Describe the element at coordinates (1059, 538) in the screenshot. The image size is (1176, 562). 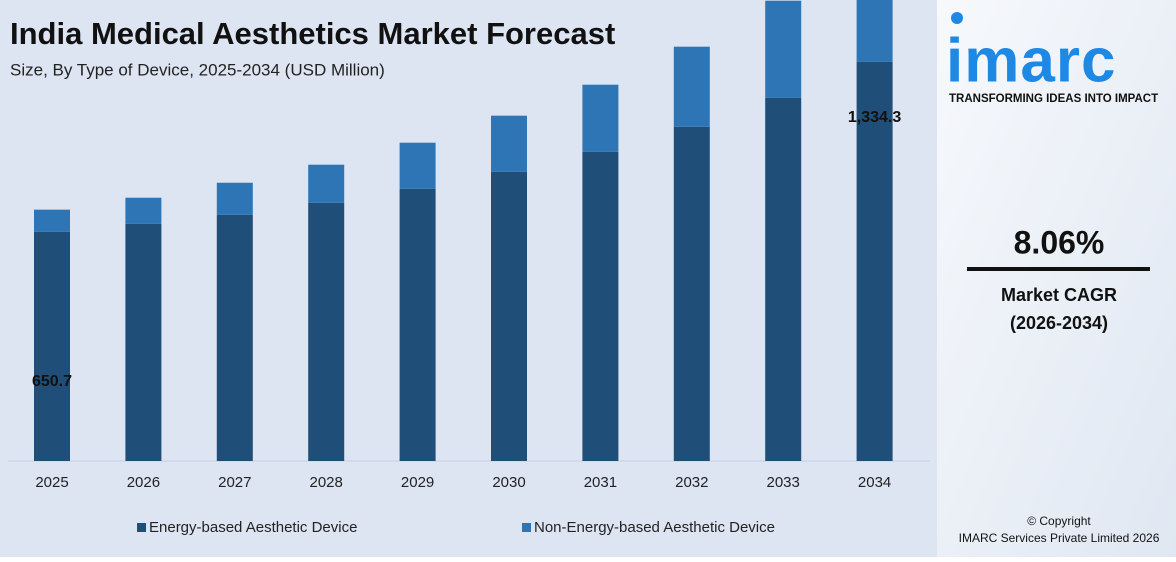
I see `company: IMARC Services Private Limited 2026` at that location.